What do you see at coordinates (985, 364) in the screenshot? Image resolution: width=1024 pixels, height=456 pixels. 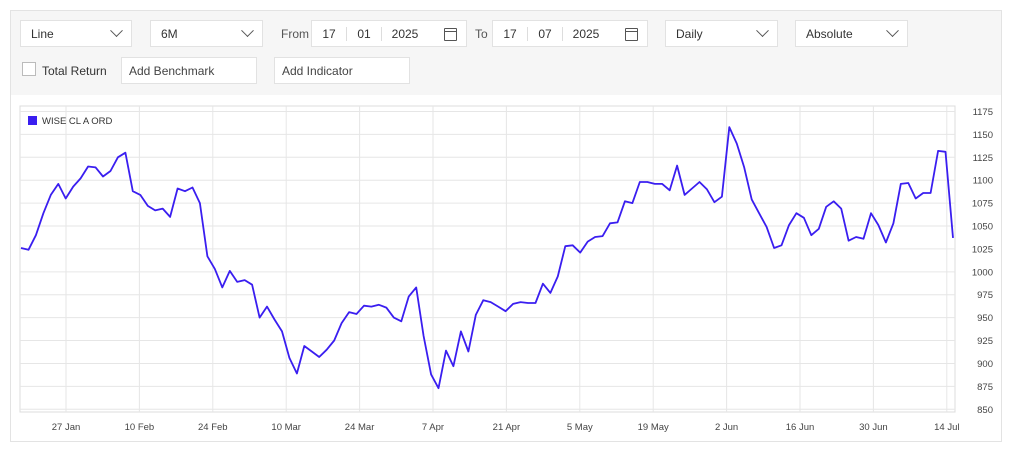 I see `y-tick-label: 900` at bounding box center [985, 364].